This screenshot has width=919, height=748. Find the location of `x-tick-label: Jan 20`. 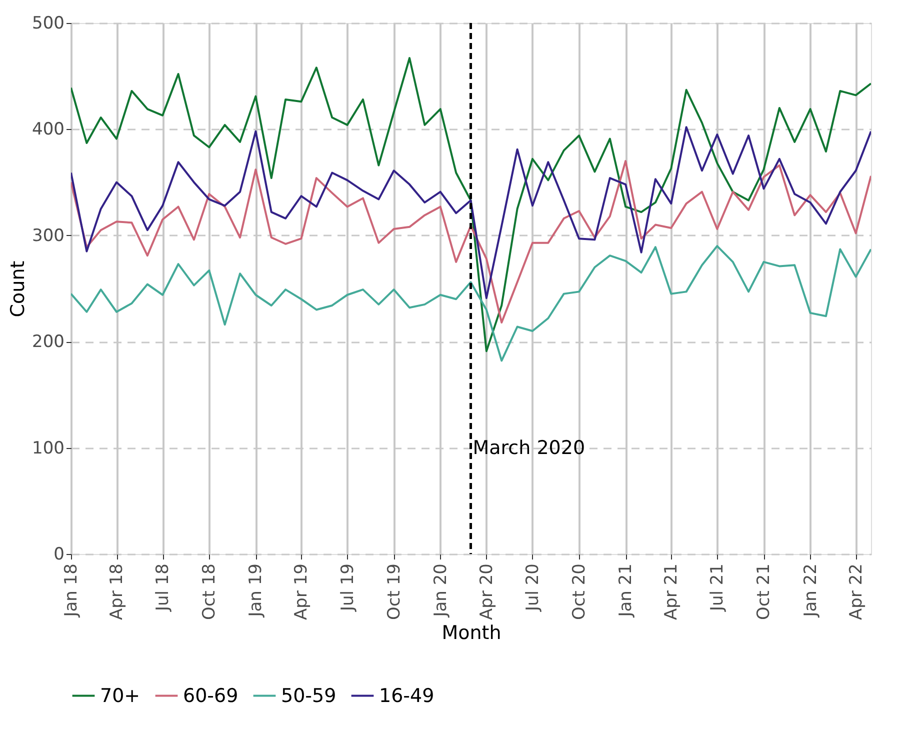

x-tick-label: Jan 20 is located at coordinates (440, 591).